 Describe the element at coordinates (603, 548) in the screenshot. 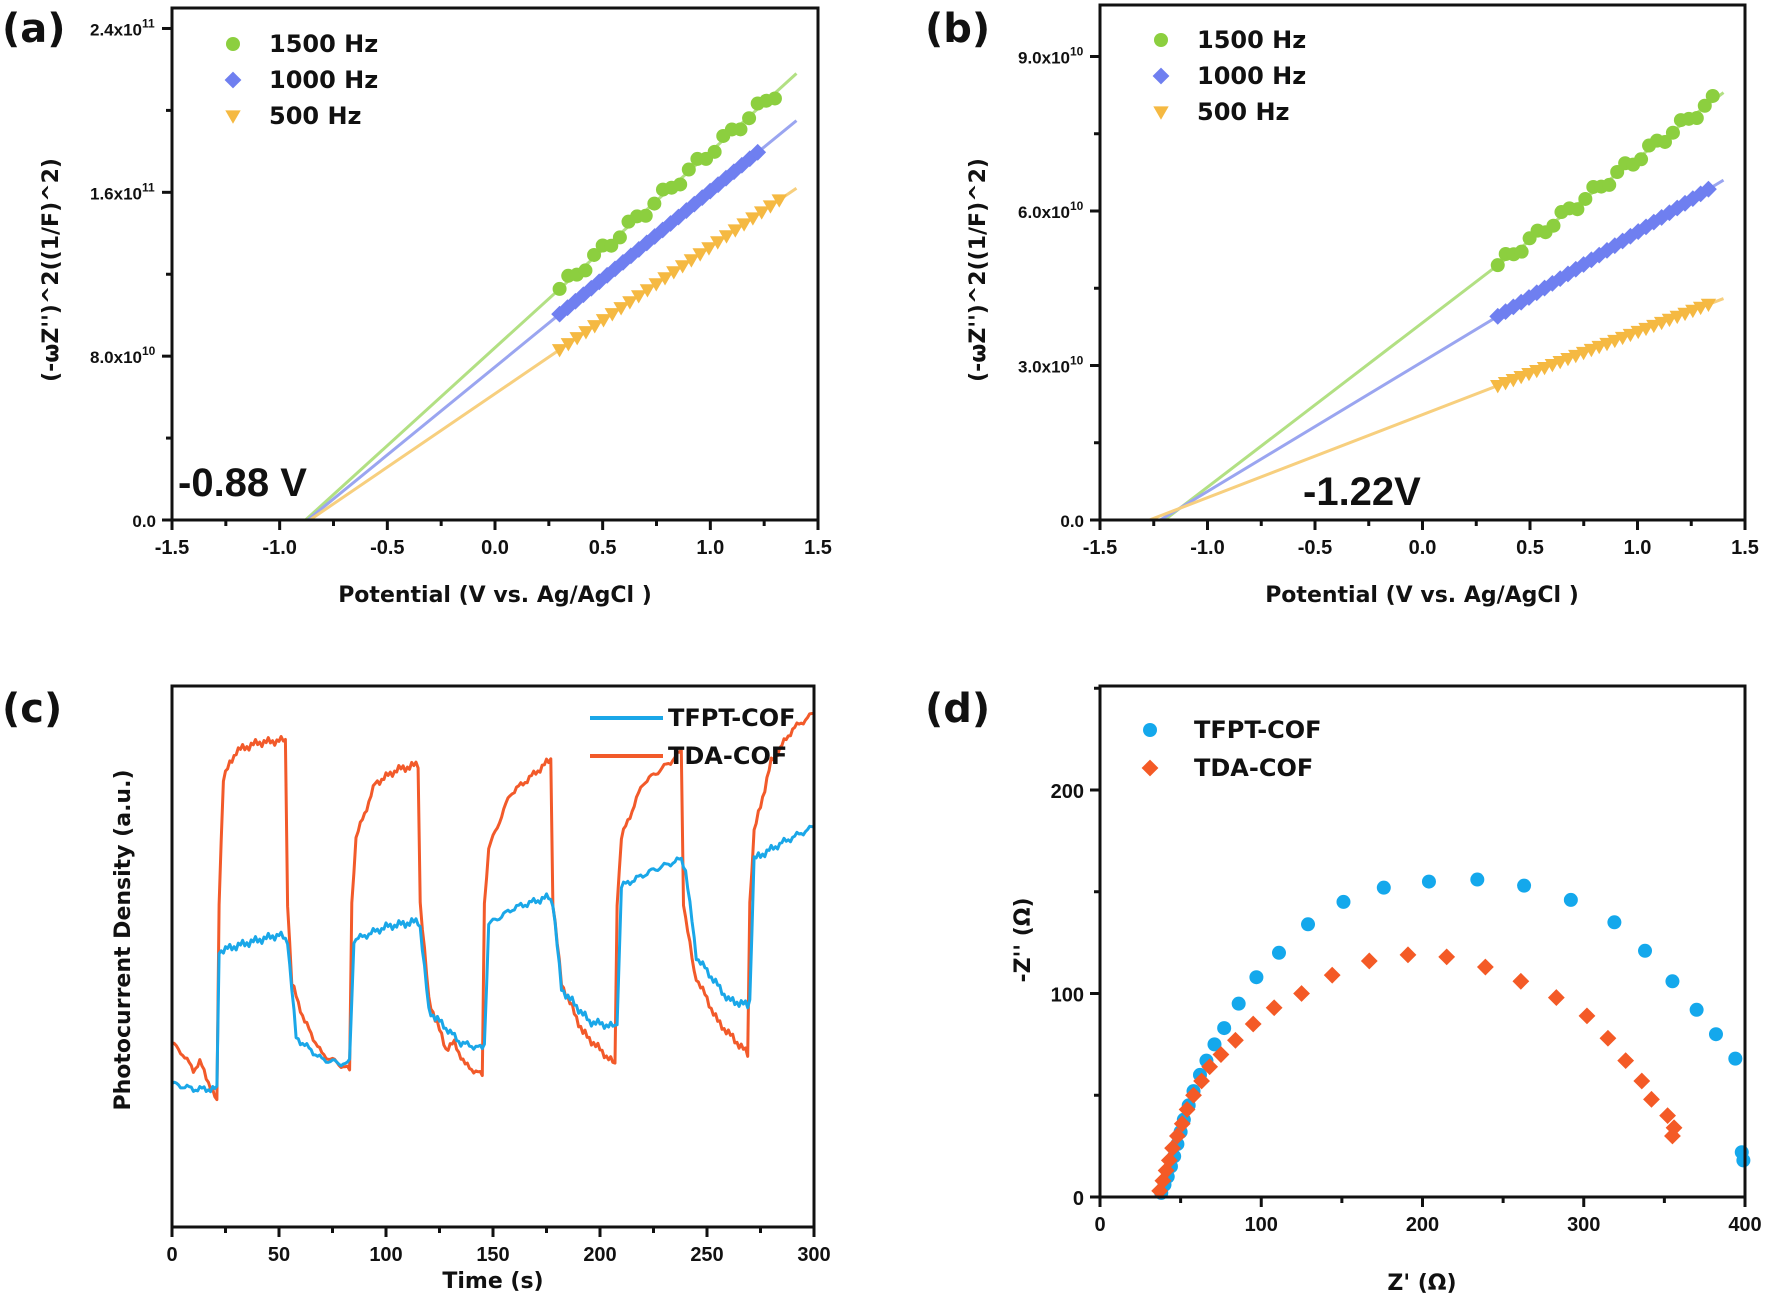

I see `a-x-tick-label: 0.5` at that location.